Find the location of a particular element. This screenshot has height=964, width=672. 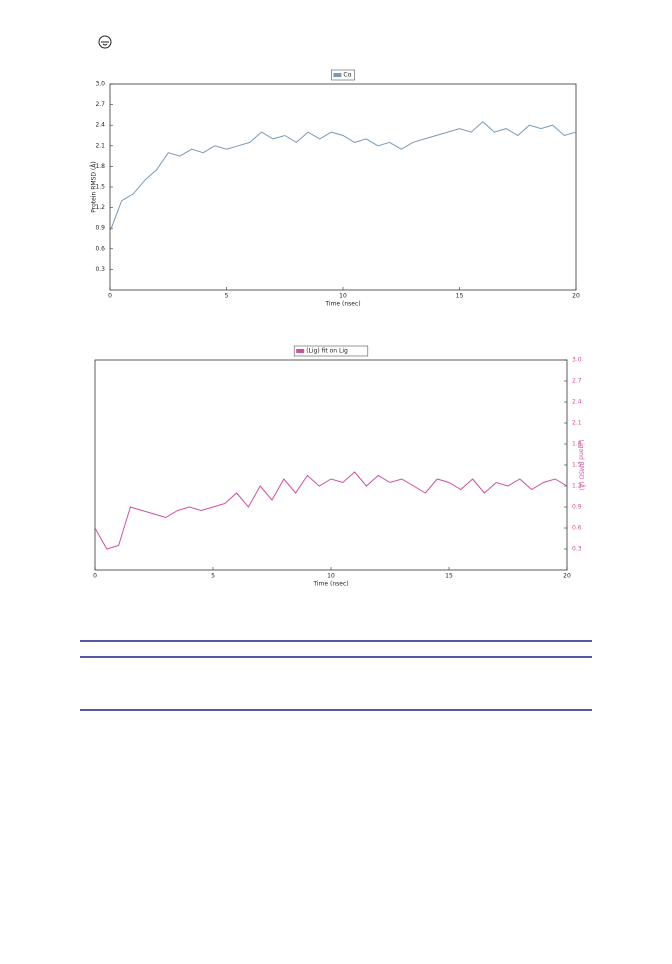

y-axis-label: Protein RMSD (Å) is located at coordinates (94, 186).